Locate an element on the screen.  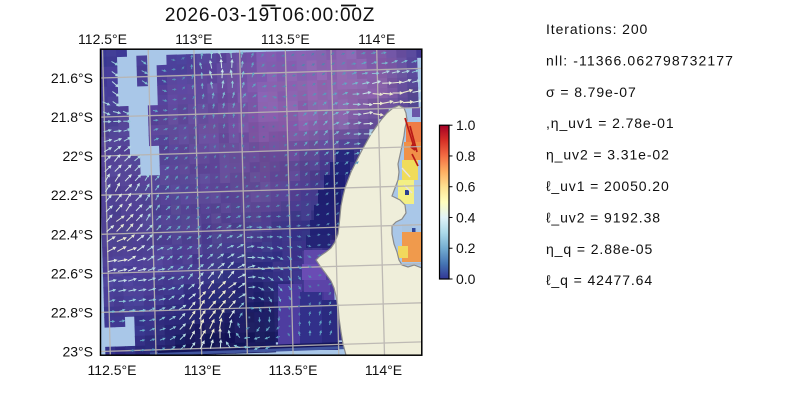
svg-text: ℓ_uv2 = 9192.38 is located at coordinates (603, 217).